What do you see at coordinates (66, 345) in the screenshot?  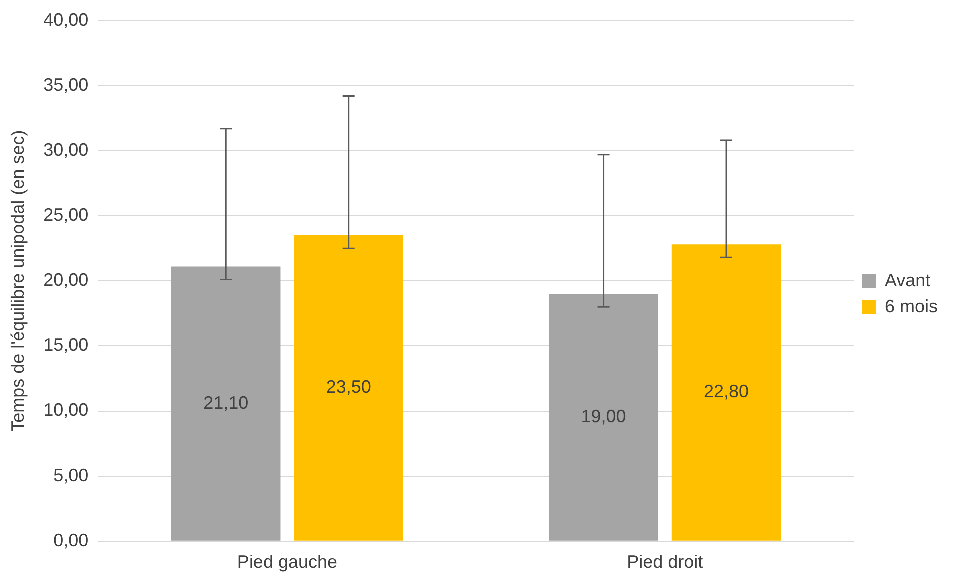 I see `y-tick-label: 15,00` at bounding box center [66, 345].